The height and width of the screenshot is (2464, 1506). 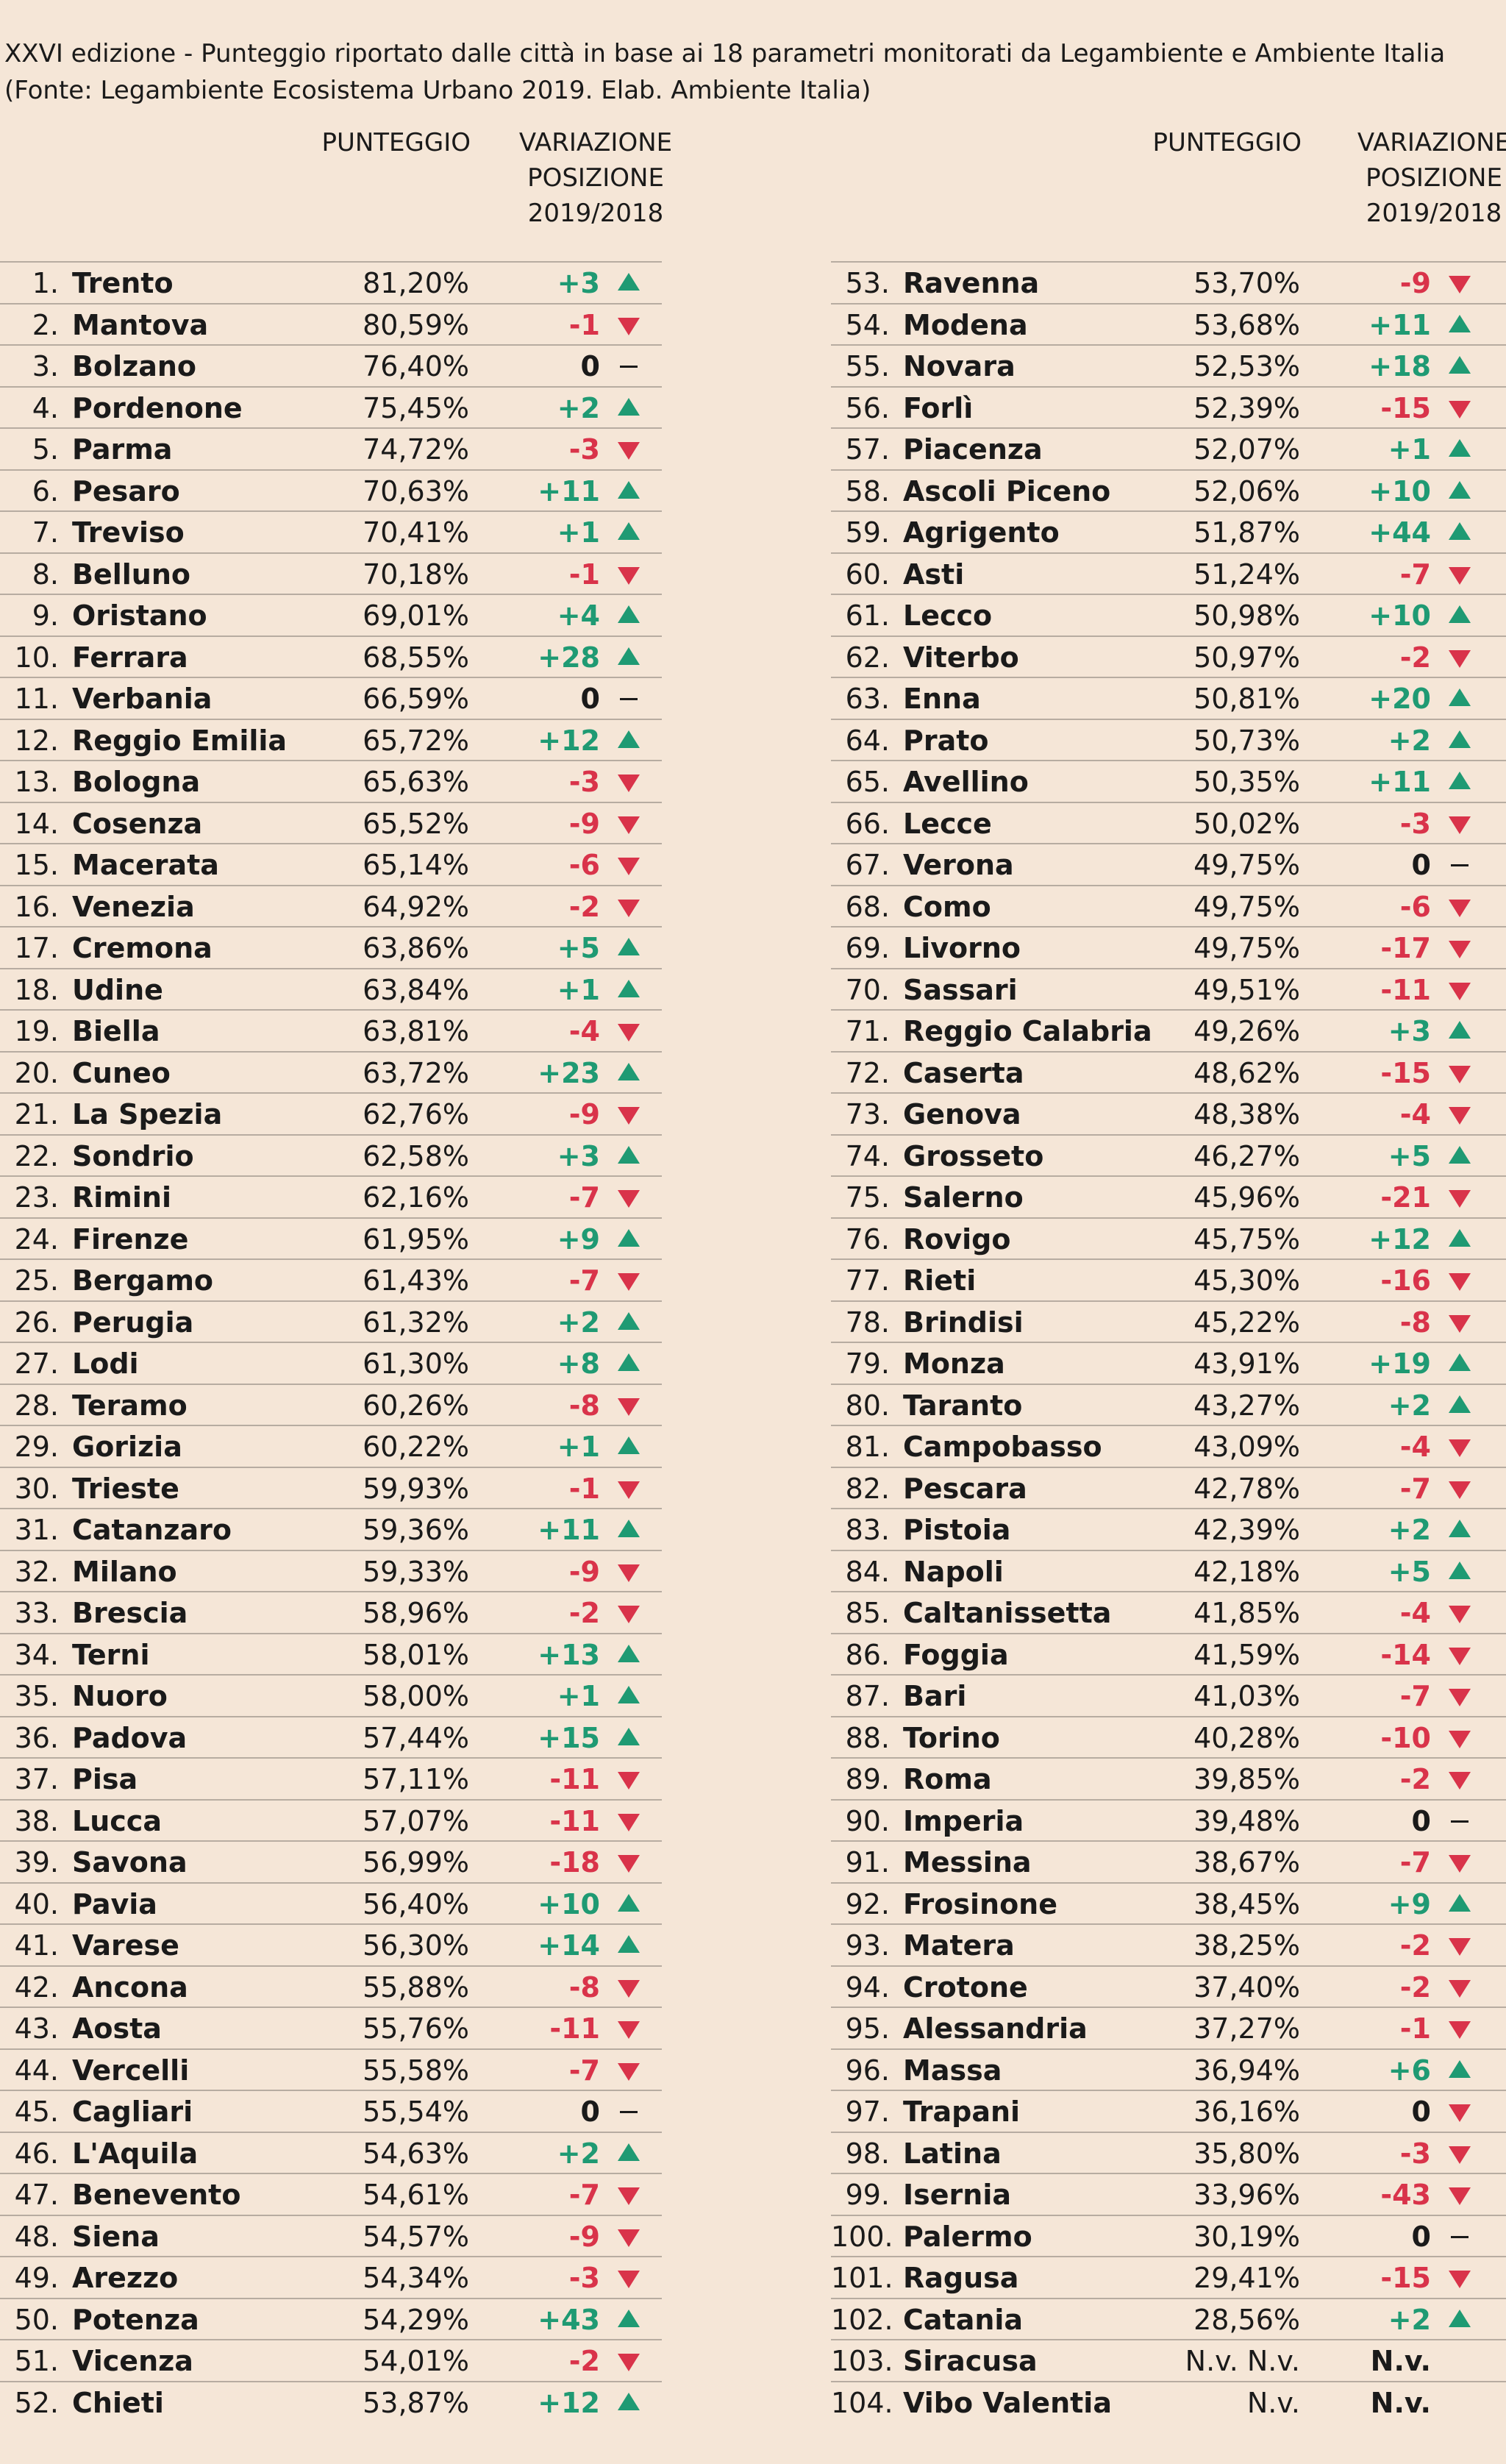 I want to click on score-value: 50,73%, so click(x=1246, y=740).